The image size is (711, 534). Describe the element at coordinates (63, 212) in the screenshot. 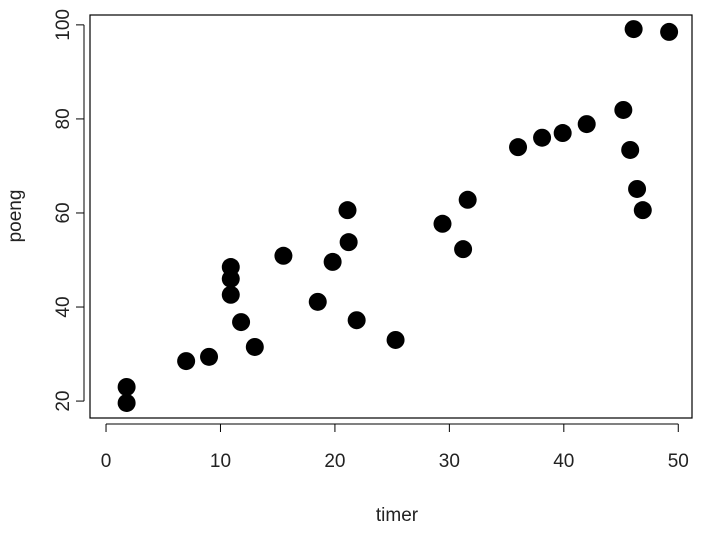

I see `y-tick-label: 60` at that location.